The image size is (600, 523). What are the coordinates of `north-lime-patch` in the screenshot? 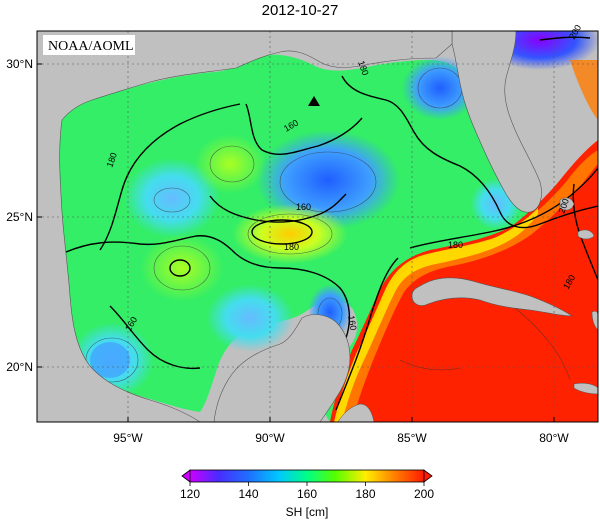 It's located at (230, 164).